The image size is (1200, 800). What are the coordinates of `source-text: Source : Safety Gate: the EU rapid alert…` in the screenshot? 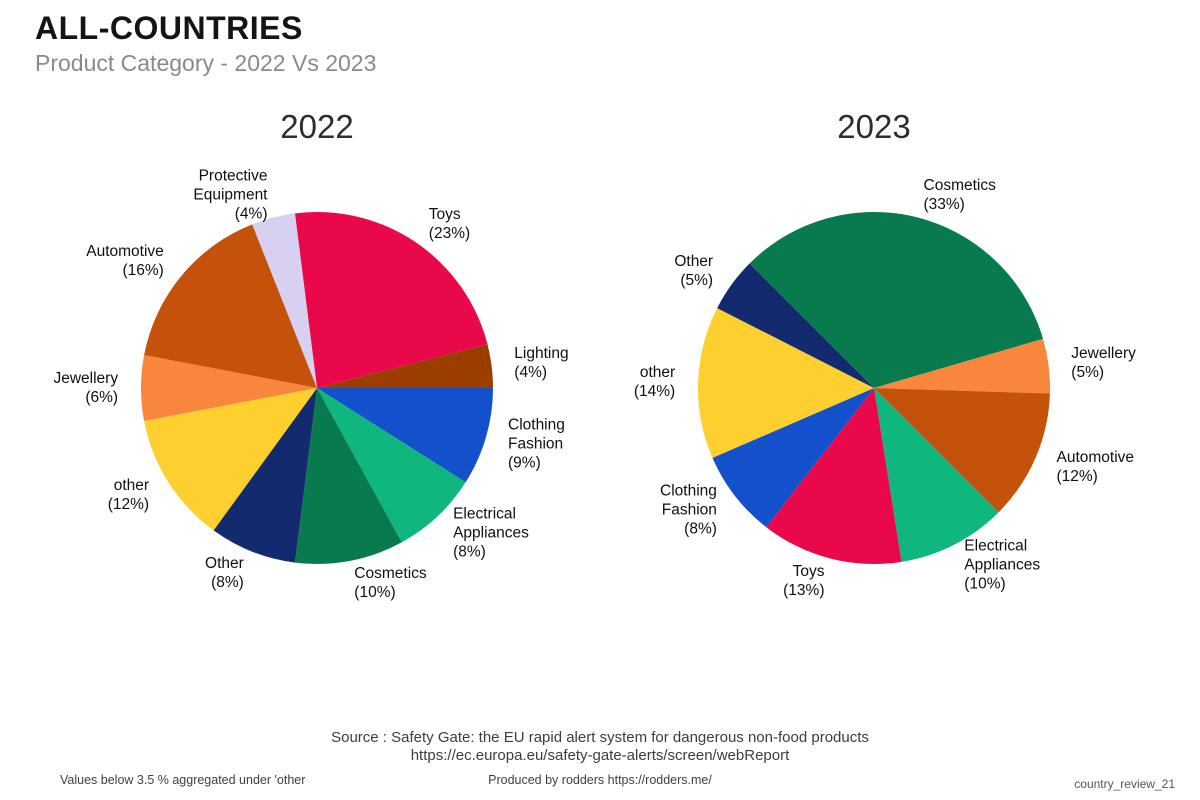 It's located at (600, 737).